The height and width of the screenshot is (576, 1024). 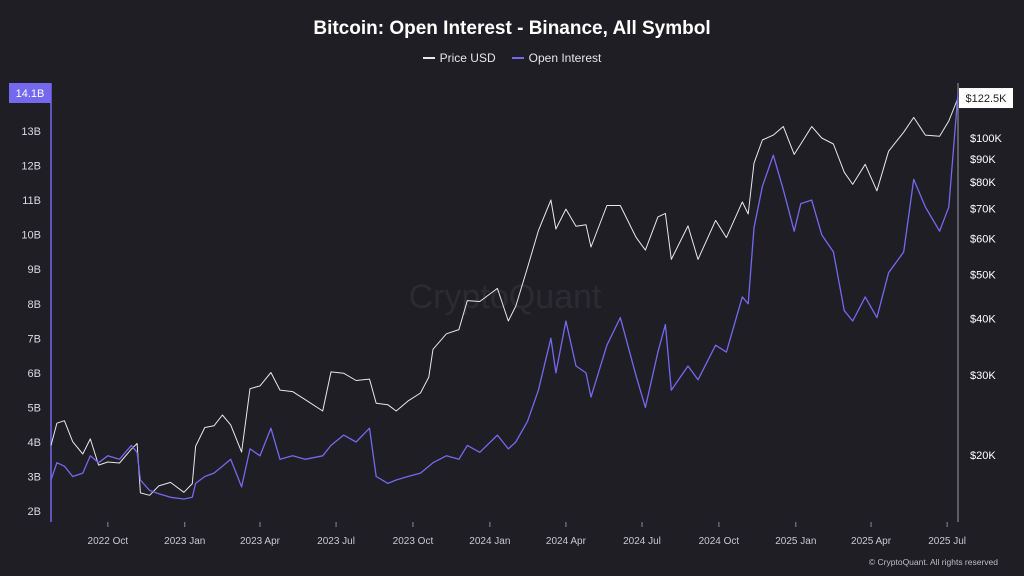 What do you see at coordinates (983, 240) in the screenshot?
I see `right-tick-label: $60K` at bounding box center [983, 240].